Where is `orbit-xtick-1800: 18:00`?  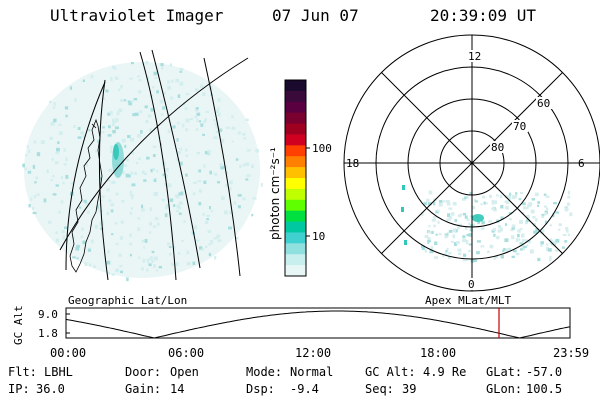 orbit-xtick-1800: 18:00 is located at coordinates (438, 353).